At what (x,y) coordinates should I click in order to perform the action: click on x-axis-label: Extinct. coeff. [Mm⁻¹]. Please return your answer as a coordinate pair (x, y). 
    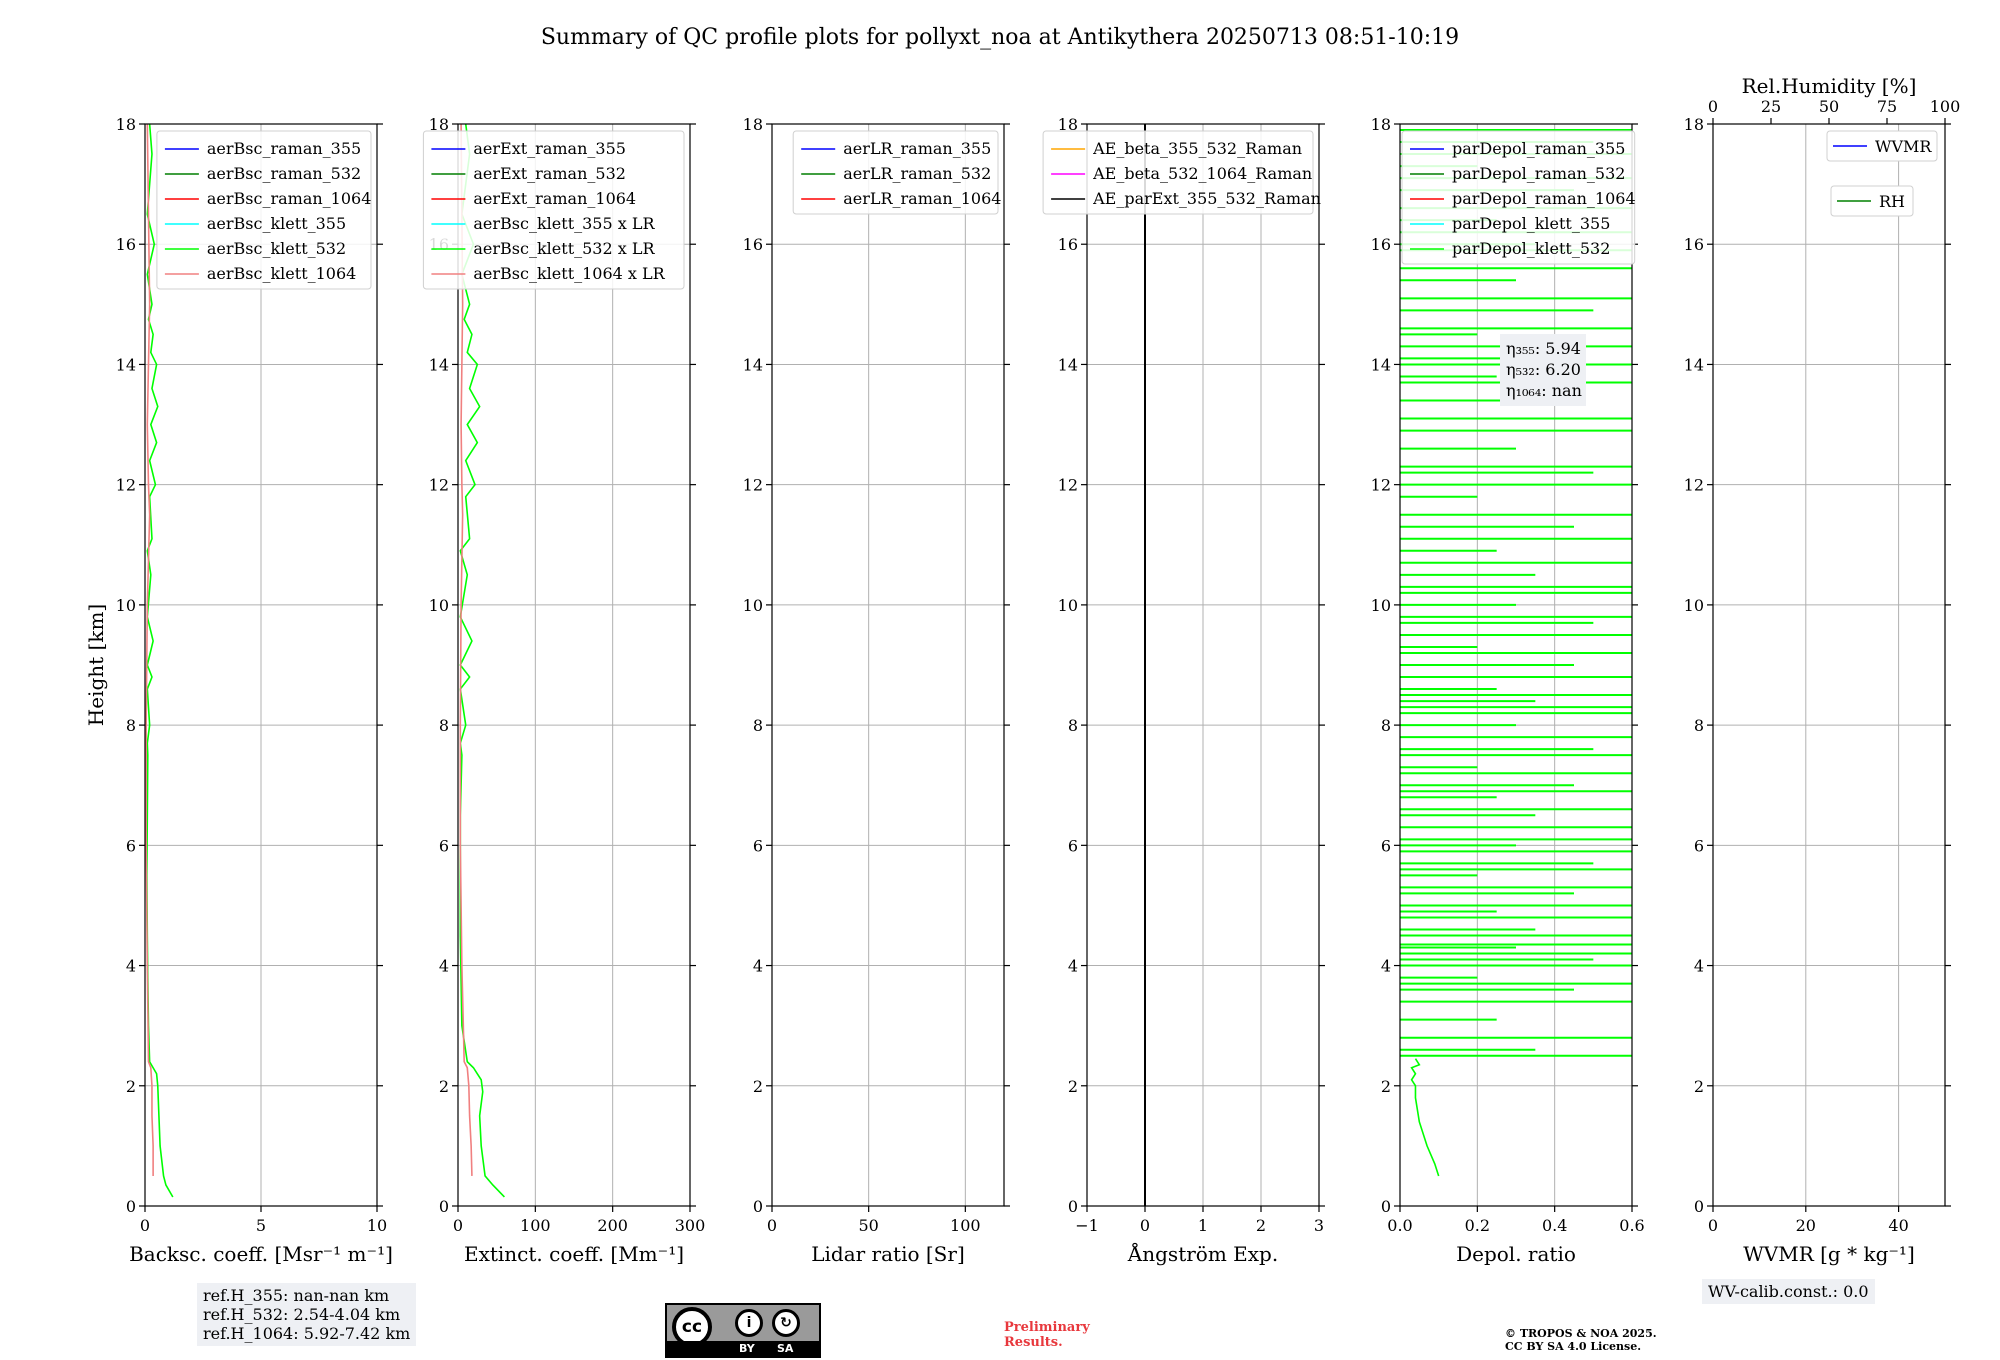
    Looking at the image, I should click on (574, 1254).